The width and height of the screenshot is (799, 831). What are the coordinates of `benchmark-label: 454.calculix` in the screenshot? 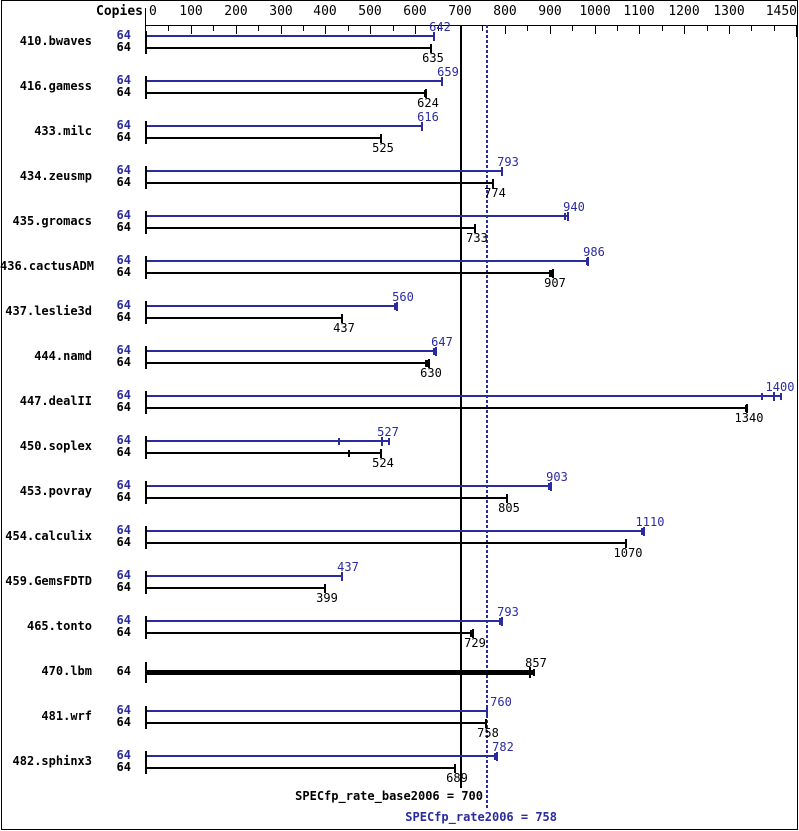 It's located at (48, 536).